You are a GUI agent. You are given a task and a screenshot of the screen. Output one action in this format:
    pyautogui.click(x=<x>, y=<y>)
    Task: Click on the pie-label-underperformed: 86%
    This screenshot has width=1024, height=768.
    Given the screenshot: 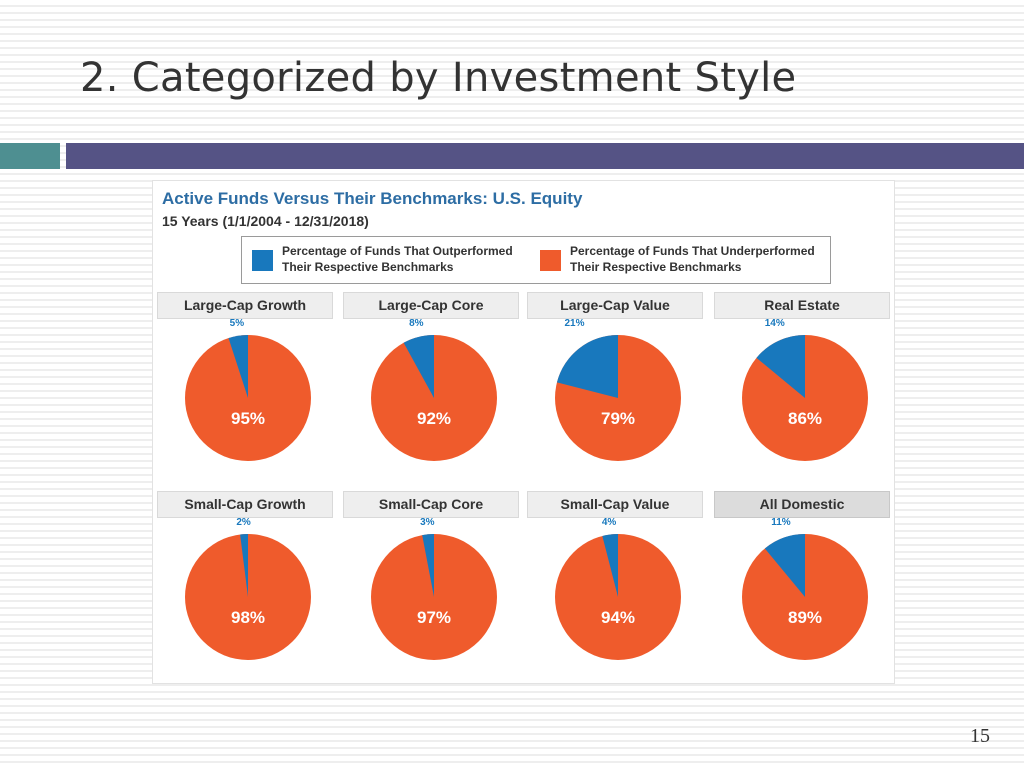 What is the action you would take?
    pyautogui.click(x=805, y=418)
    